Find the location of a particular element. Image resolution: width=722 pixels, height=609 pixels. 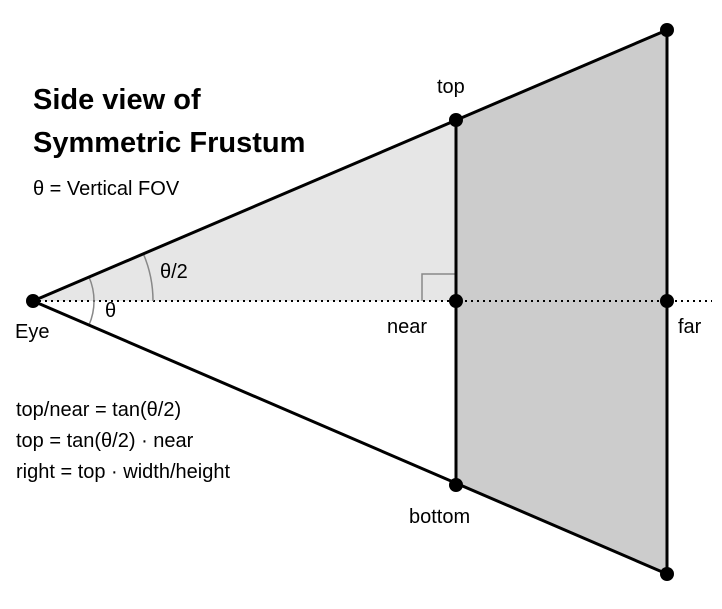

far-top-point is located at coordinates (667, 30).